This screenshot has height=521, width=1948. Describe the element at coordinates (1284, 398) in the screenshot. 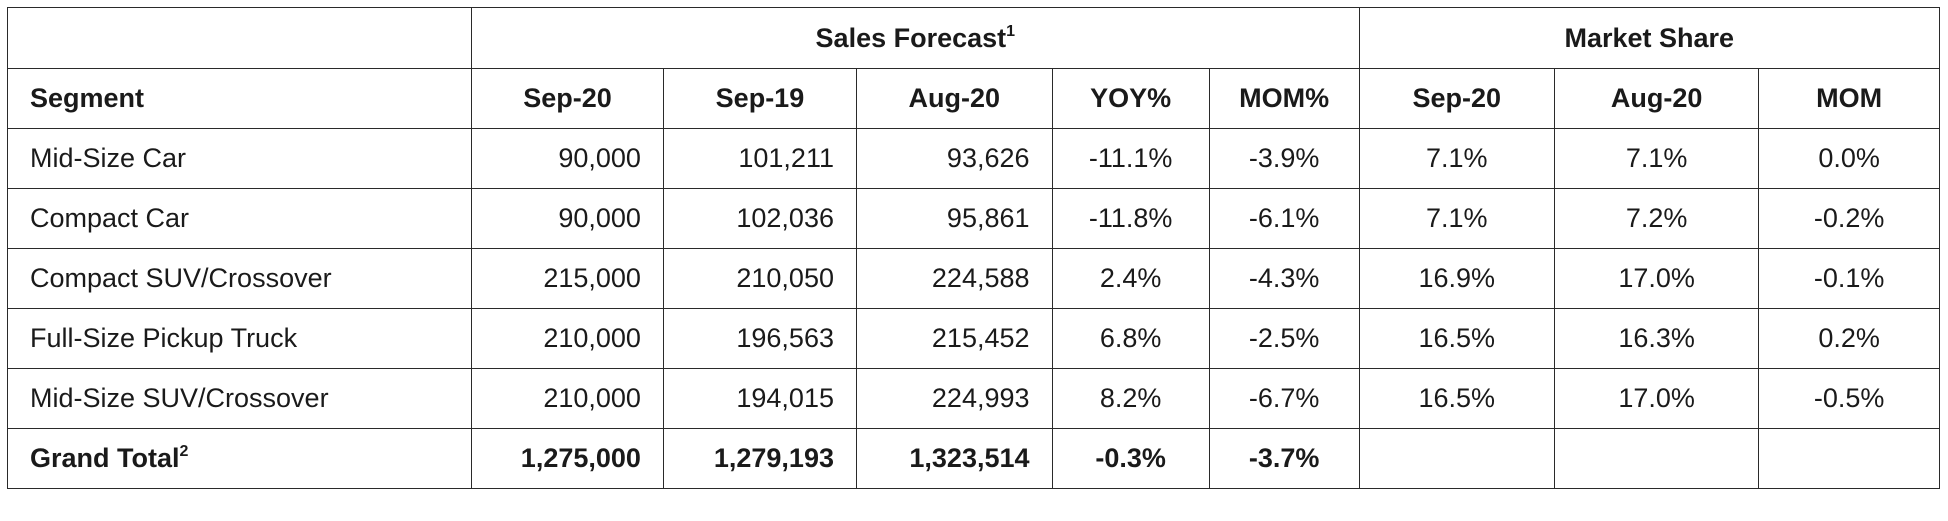

I see `data-cell: -6.7%` at that location.